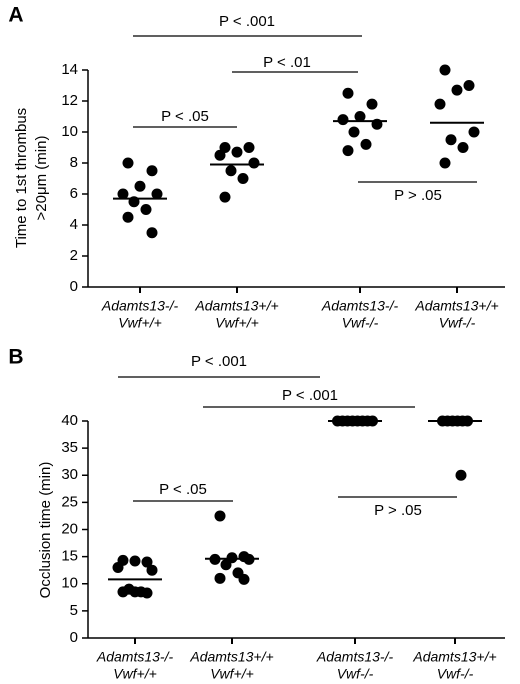  What do you see at coordinates (69, 447) in the screenshot?
I see `y-tick-label: 35` at bounding box center [69, 447].